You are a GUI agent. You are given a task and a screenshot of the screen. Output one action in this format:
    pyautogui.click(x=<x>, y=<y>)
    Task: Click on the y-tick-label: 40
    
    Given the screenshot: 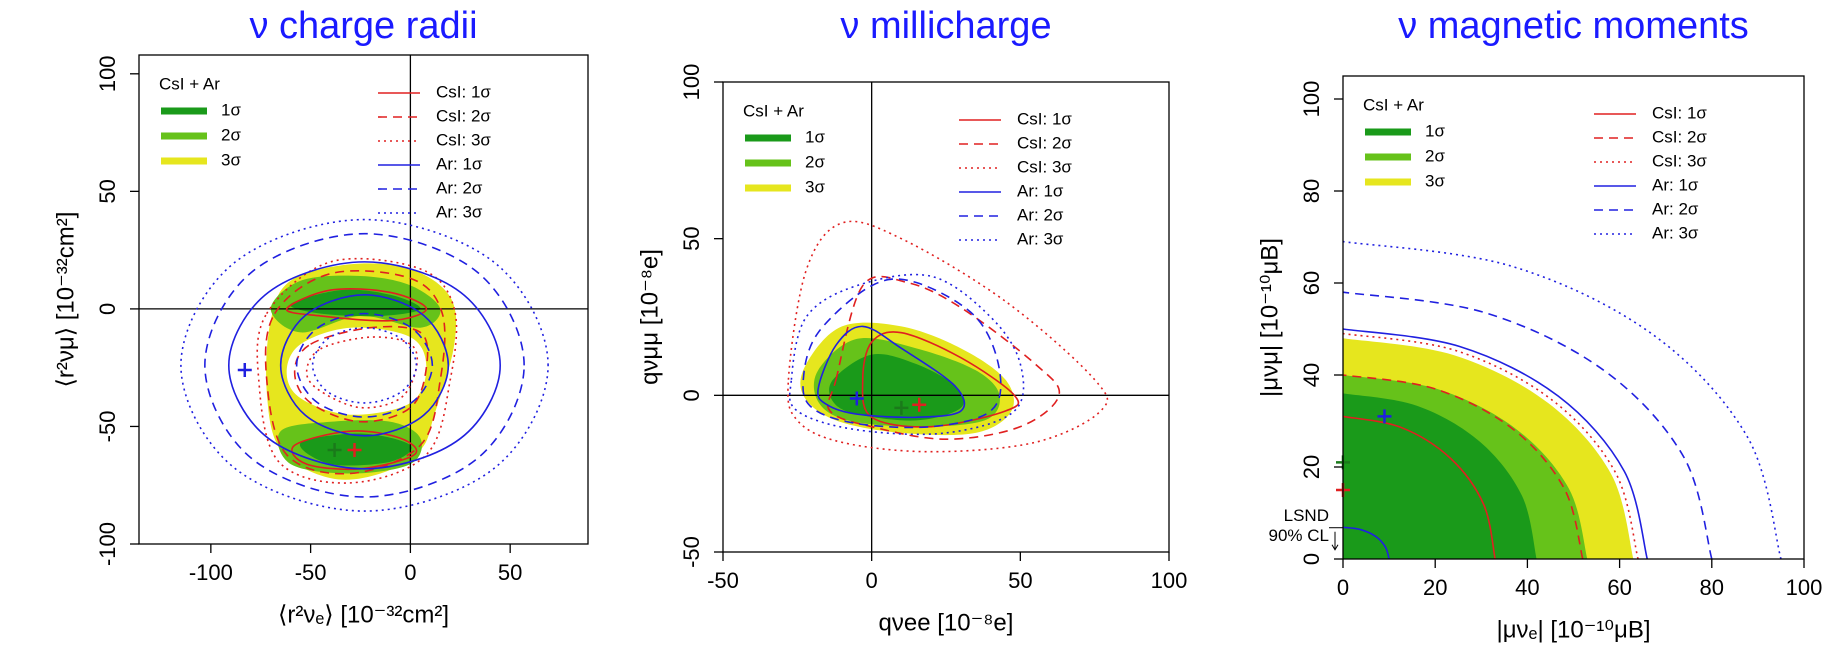 What is the action you would take?
    pyautogui.click(x=1311, y=375)
    